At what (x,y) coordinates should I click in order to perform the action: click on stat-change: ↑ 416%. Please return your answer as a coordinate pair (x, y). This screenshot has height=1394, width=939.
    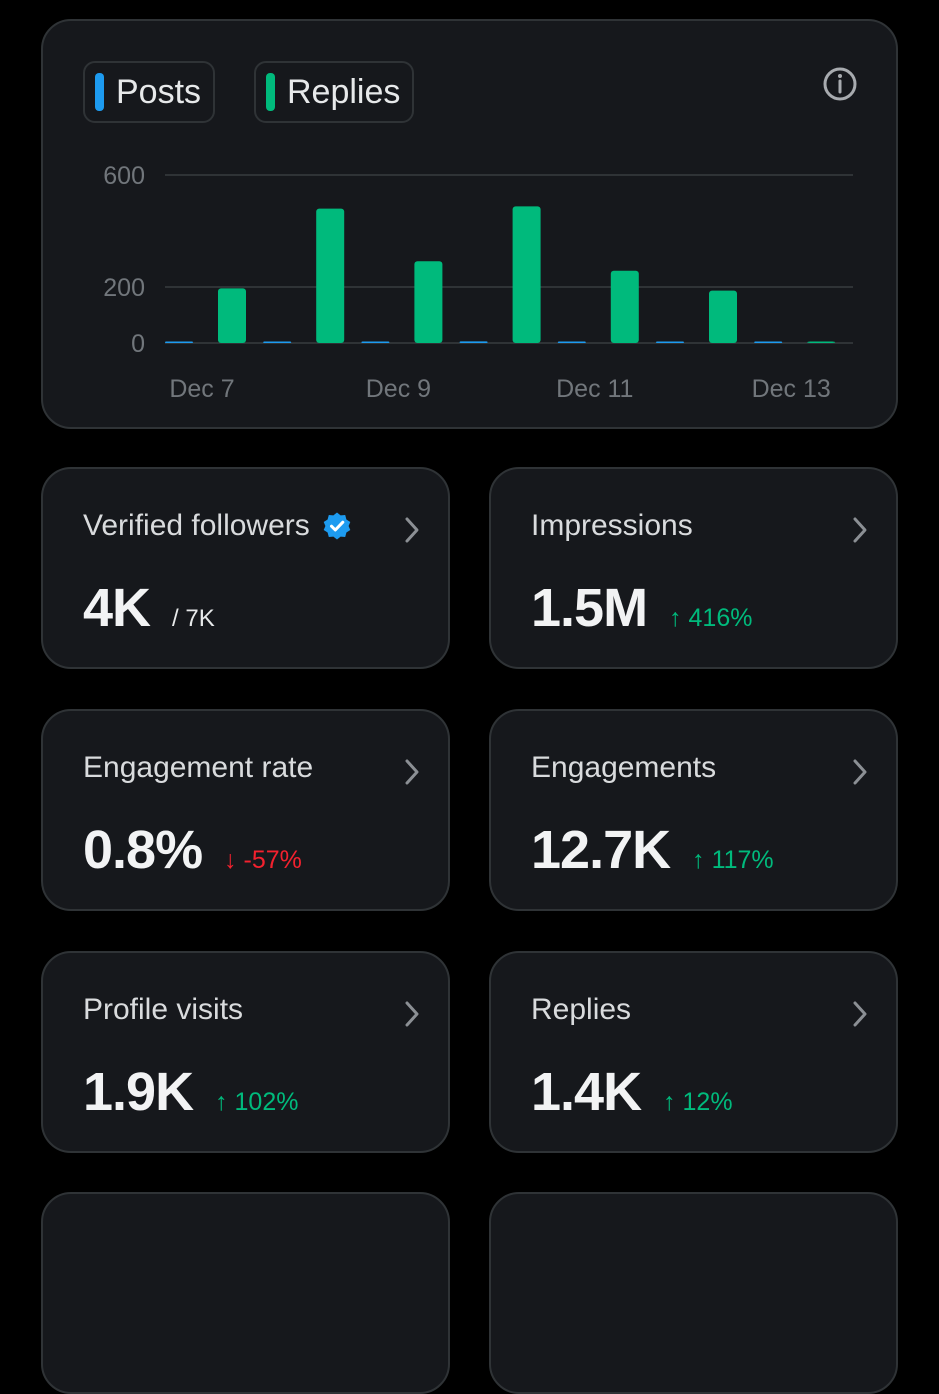
    Looking at the image, I should click on (711, 618).